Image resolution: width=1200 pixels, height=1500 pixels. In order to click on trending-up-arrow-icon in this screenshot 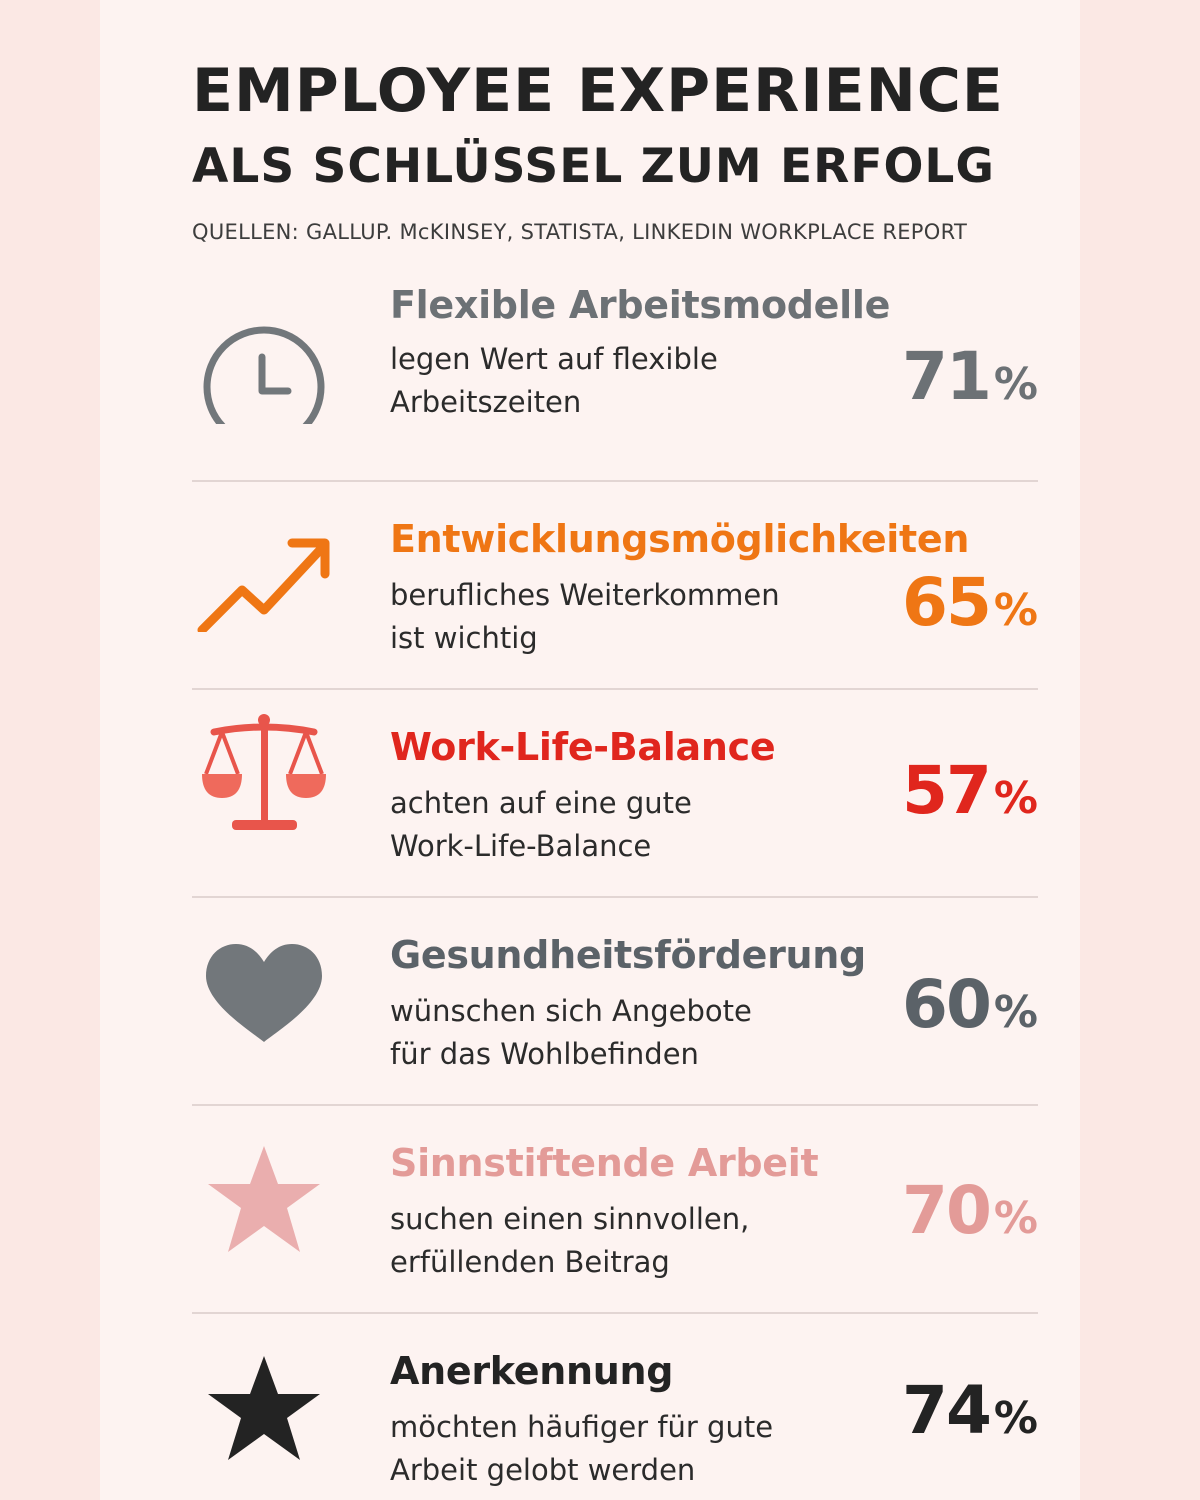, I will do `click(263, 585)`.